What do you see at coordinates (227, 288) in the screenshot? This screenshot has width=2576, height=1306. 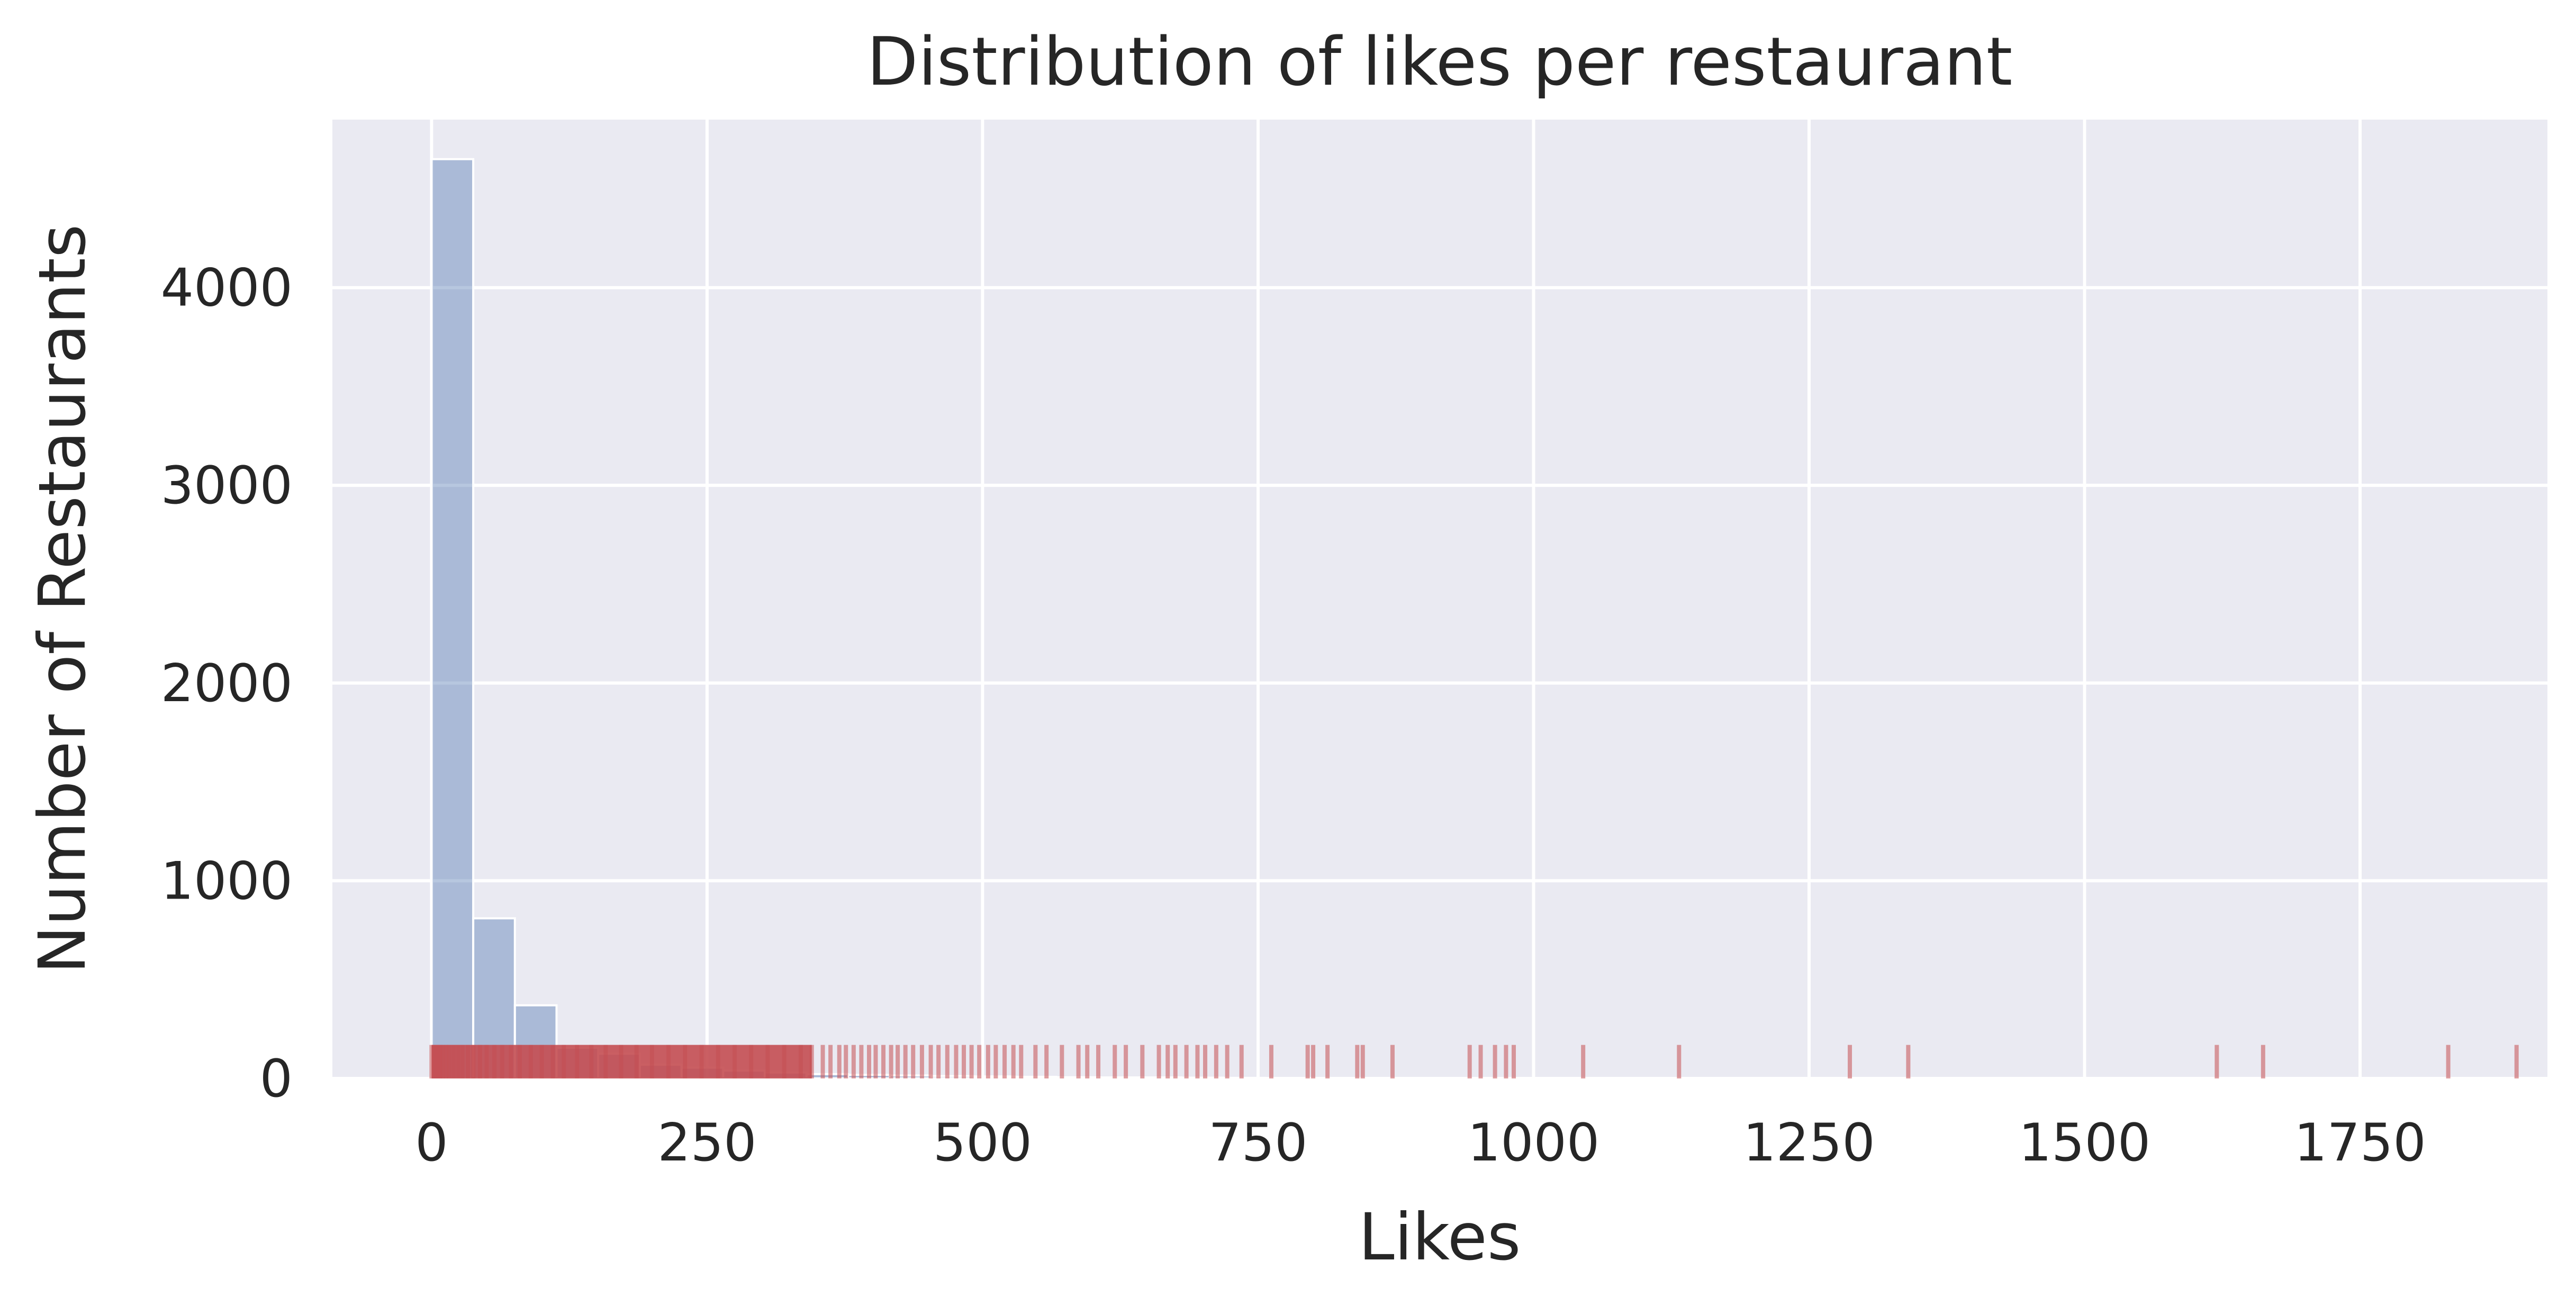 I see `y-tick-label: 4000` at bounding box center [227, 288].